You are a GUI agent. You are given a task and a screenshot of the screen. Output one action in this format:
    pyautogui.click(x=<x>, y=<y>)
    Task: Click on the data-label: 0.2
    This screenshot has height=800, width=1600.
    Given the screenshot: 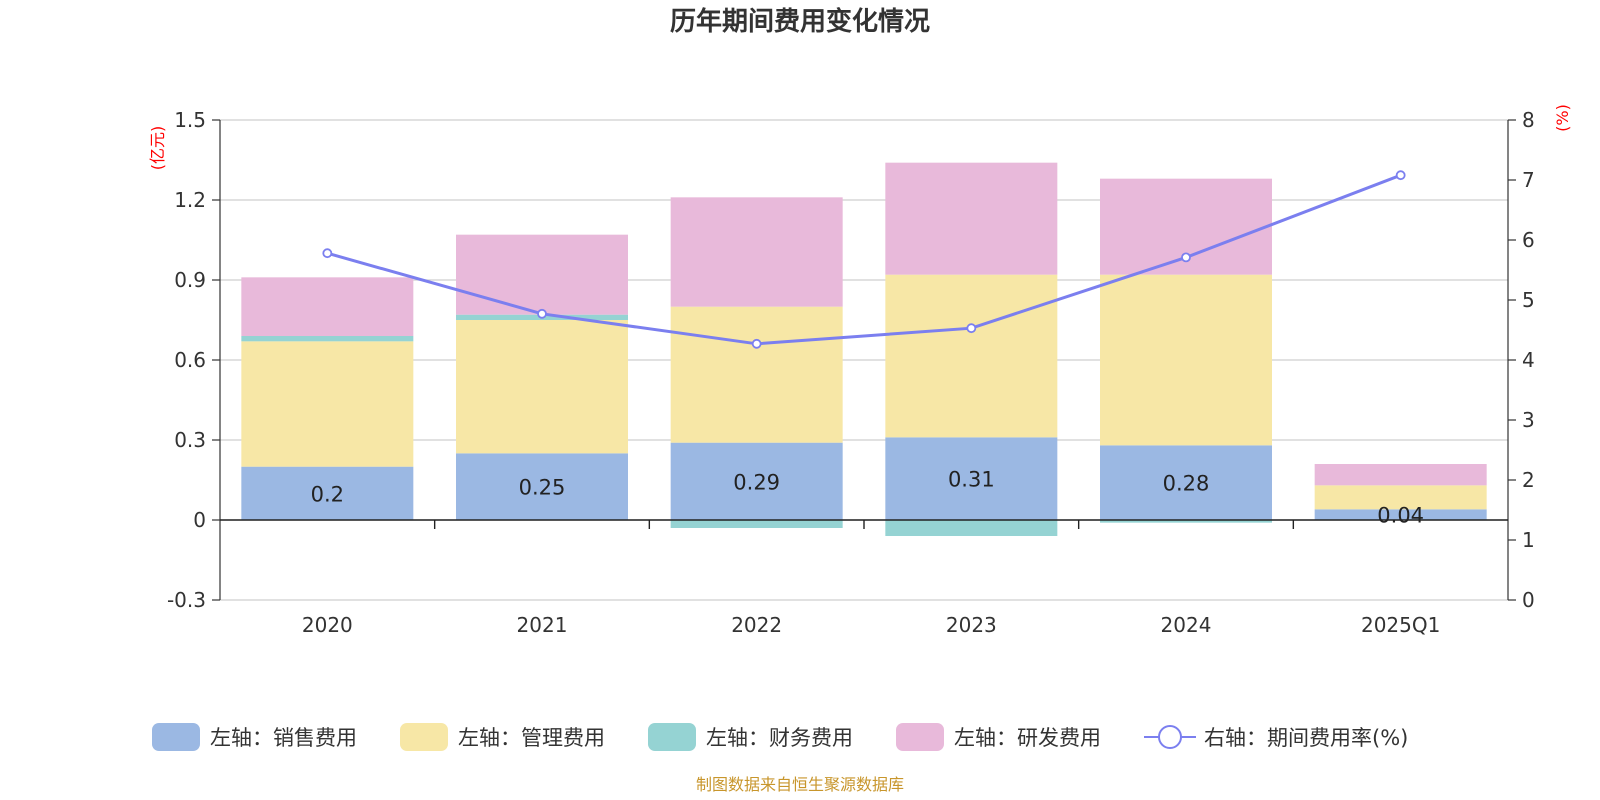 What is the action you would take?
    pyautogui.click(x=327, y=494)
    